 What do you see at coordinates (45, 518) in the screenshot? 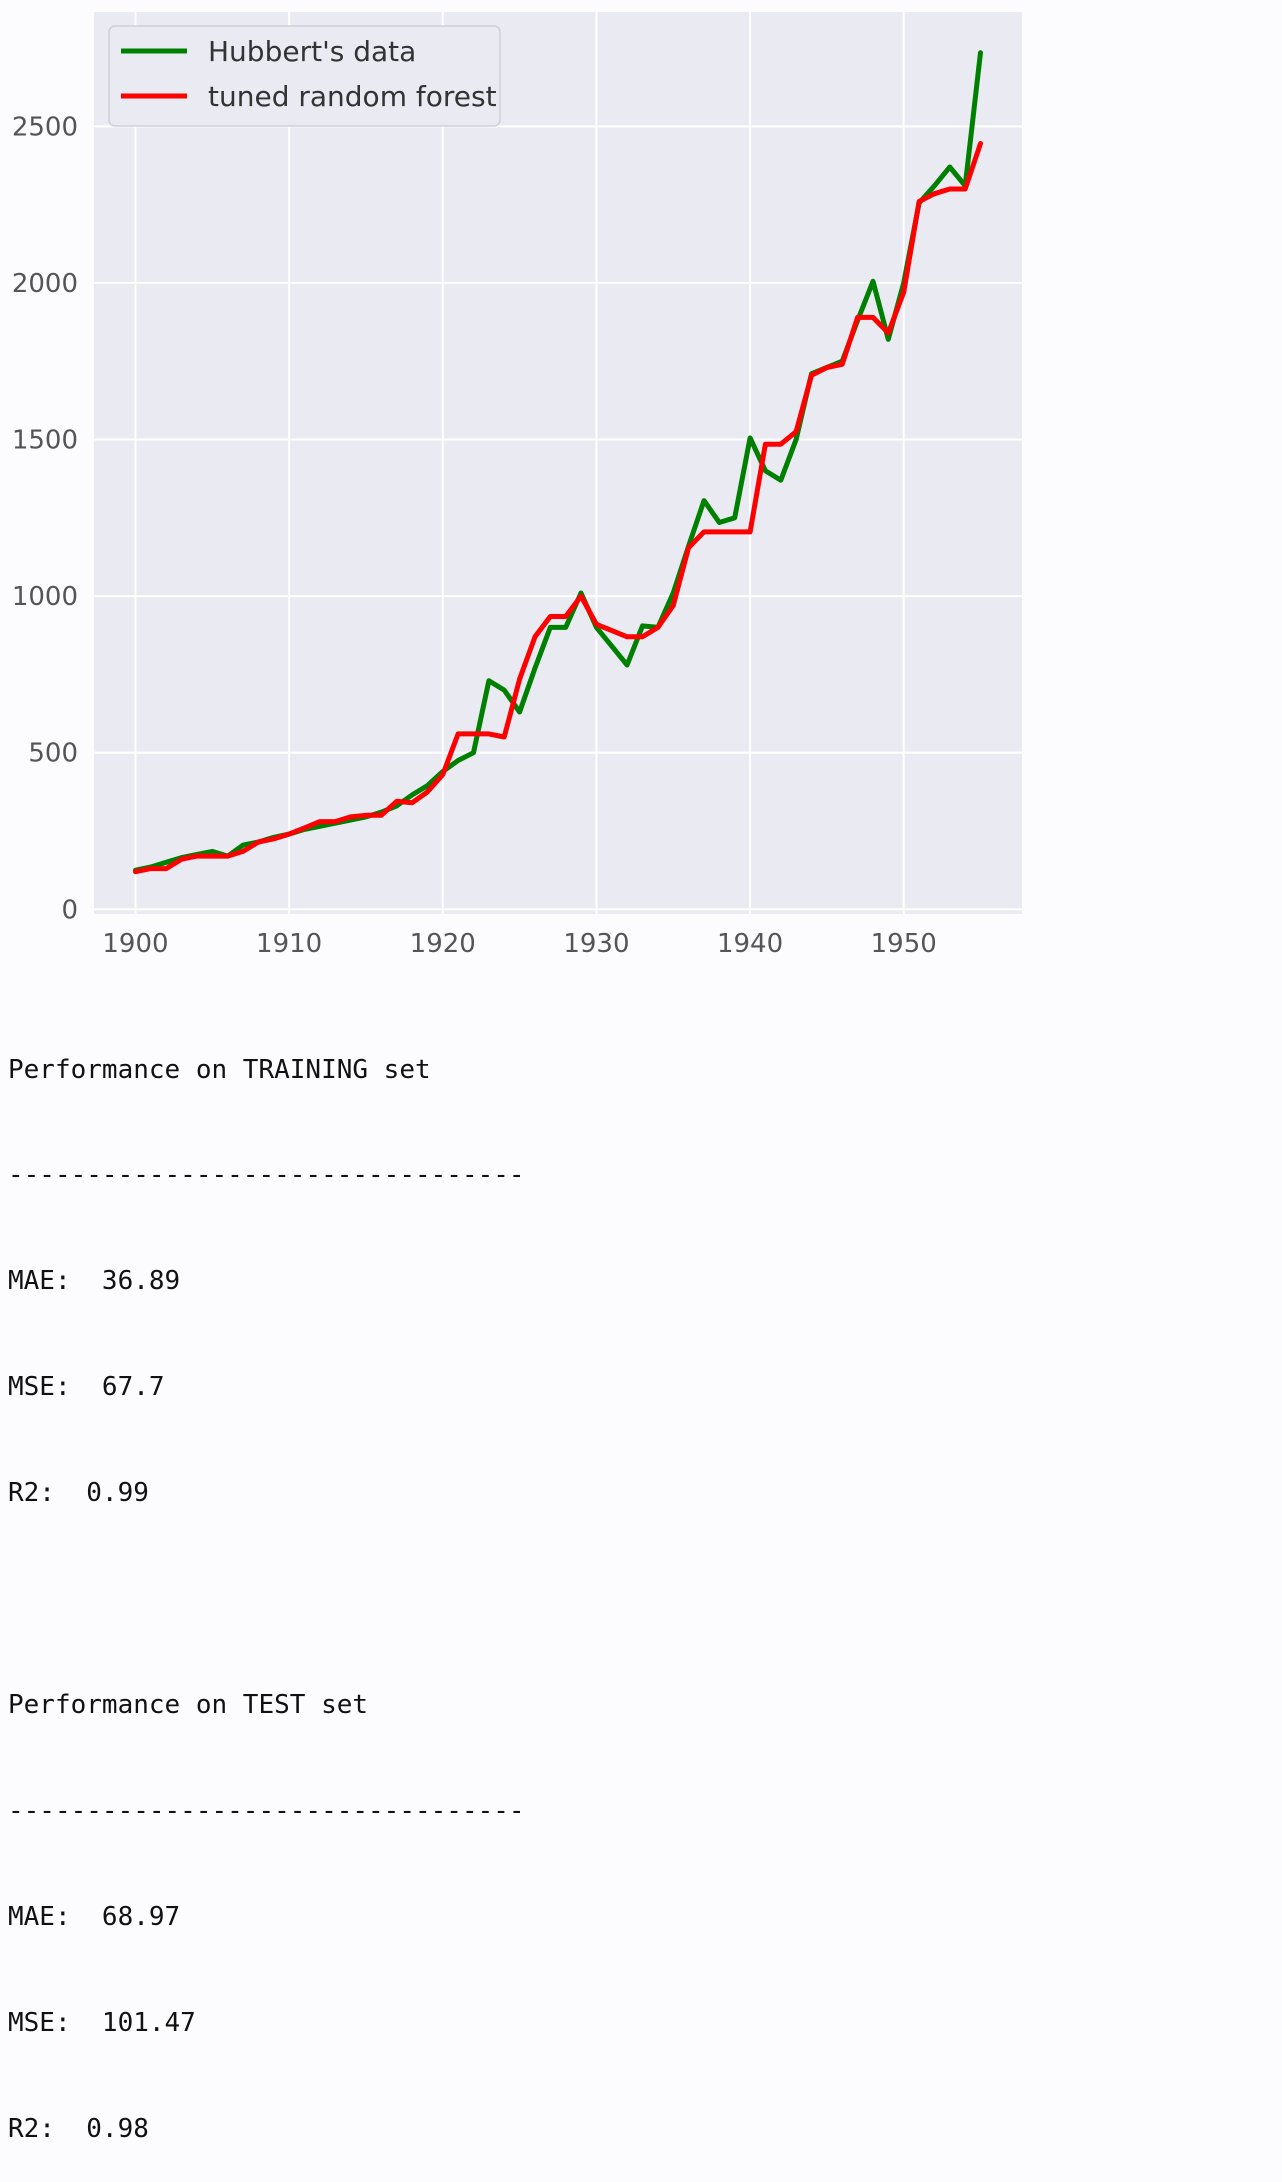
I see `y-axis-ticks: 0 500 1000 1500 2000 2500` at bounding box center [45, 518].